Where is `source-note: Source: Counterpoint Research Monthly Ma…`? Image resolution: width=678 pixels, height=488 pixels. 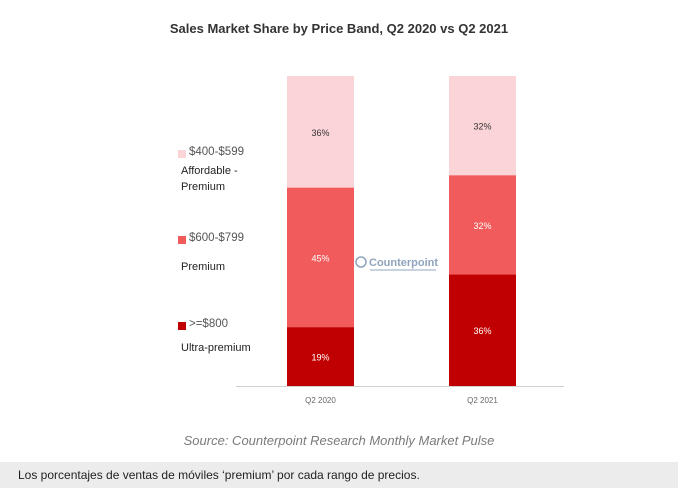 source-note: Source: Counterpoint Research Monthly Ma… is located at coordinates (339, 440).